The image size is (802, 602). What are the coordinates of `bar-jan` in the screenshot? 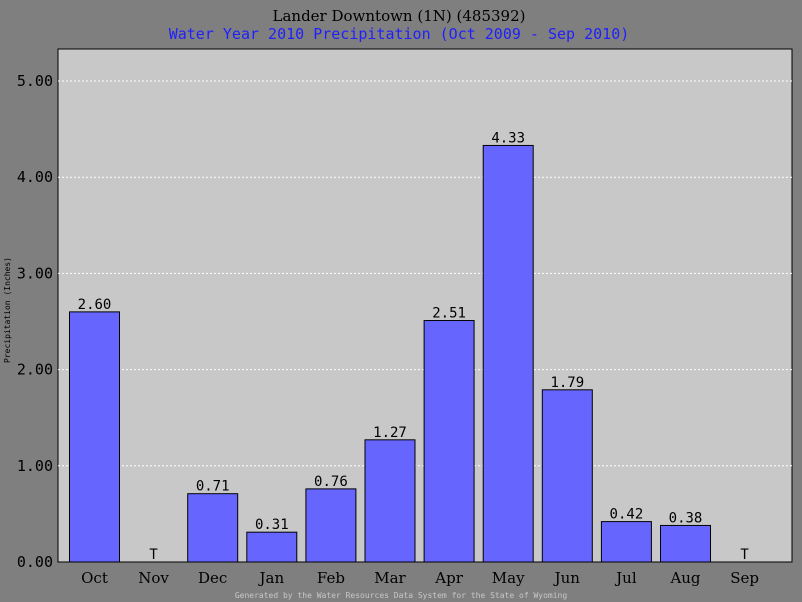 It's located at (272, 547).